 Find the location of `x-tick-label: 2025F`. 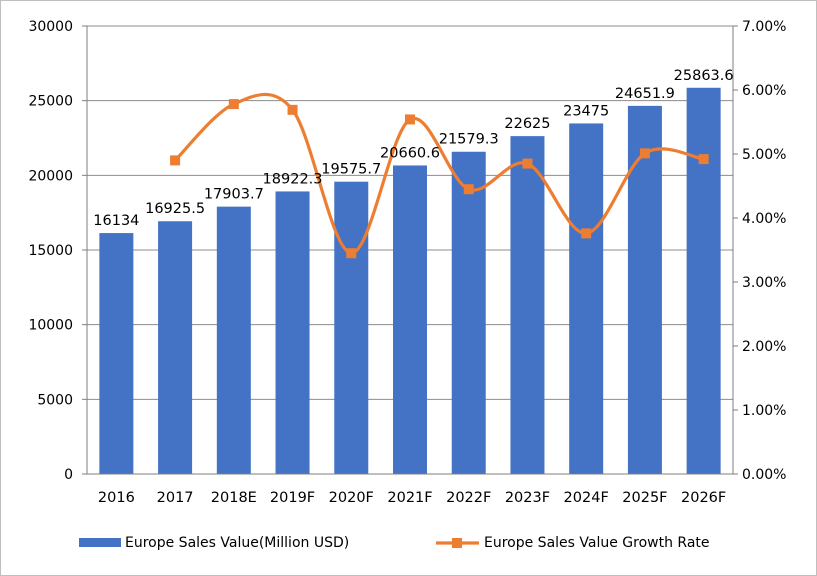

x-tick-label: 2025F is located at coordinates (644, 498).